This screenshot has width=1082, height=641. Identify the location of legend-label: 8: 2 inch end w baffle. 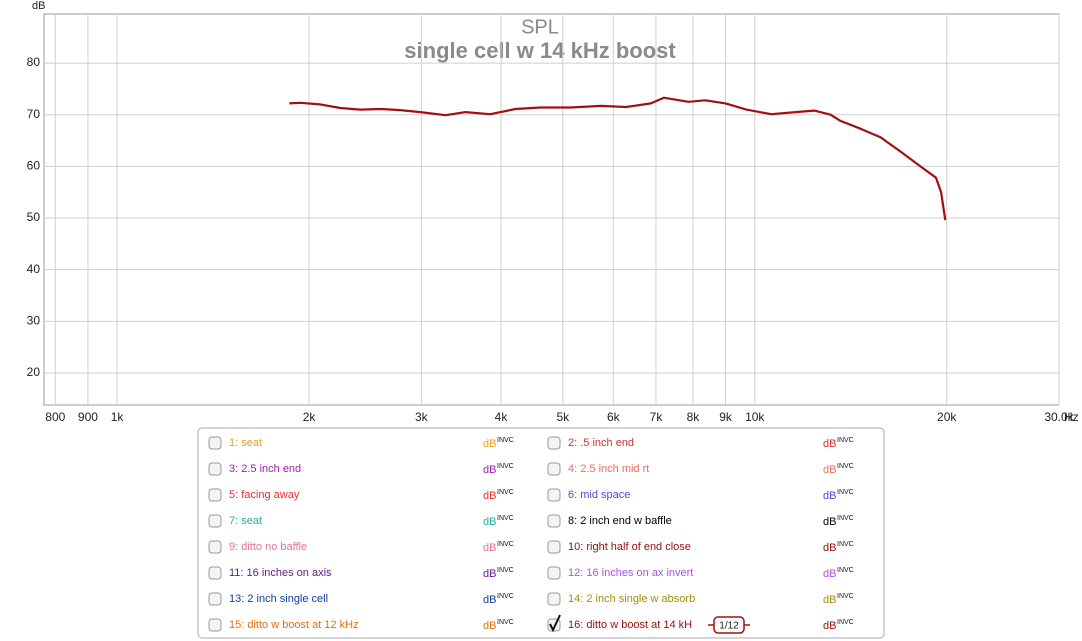
(620, 521).